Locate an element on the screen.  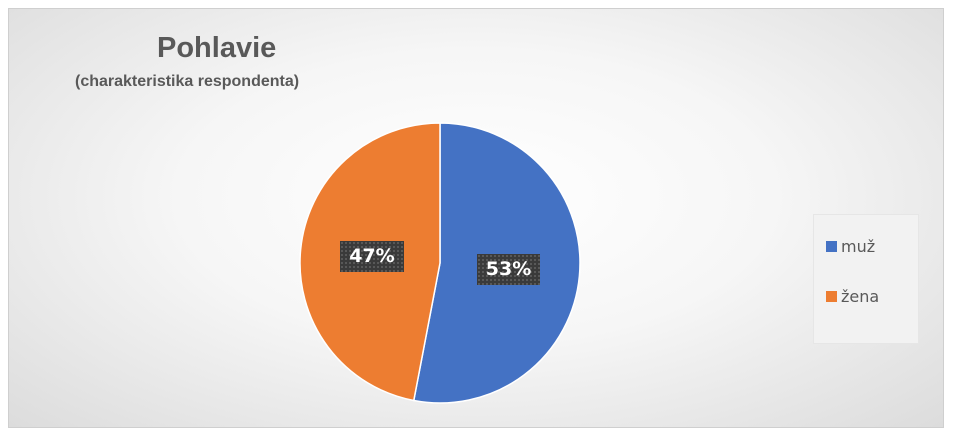
data-label-zena: 47% is located at coordinates (372, 257).